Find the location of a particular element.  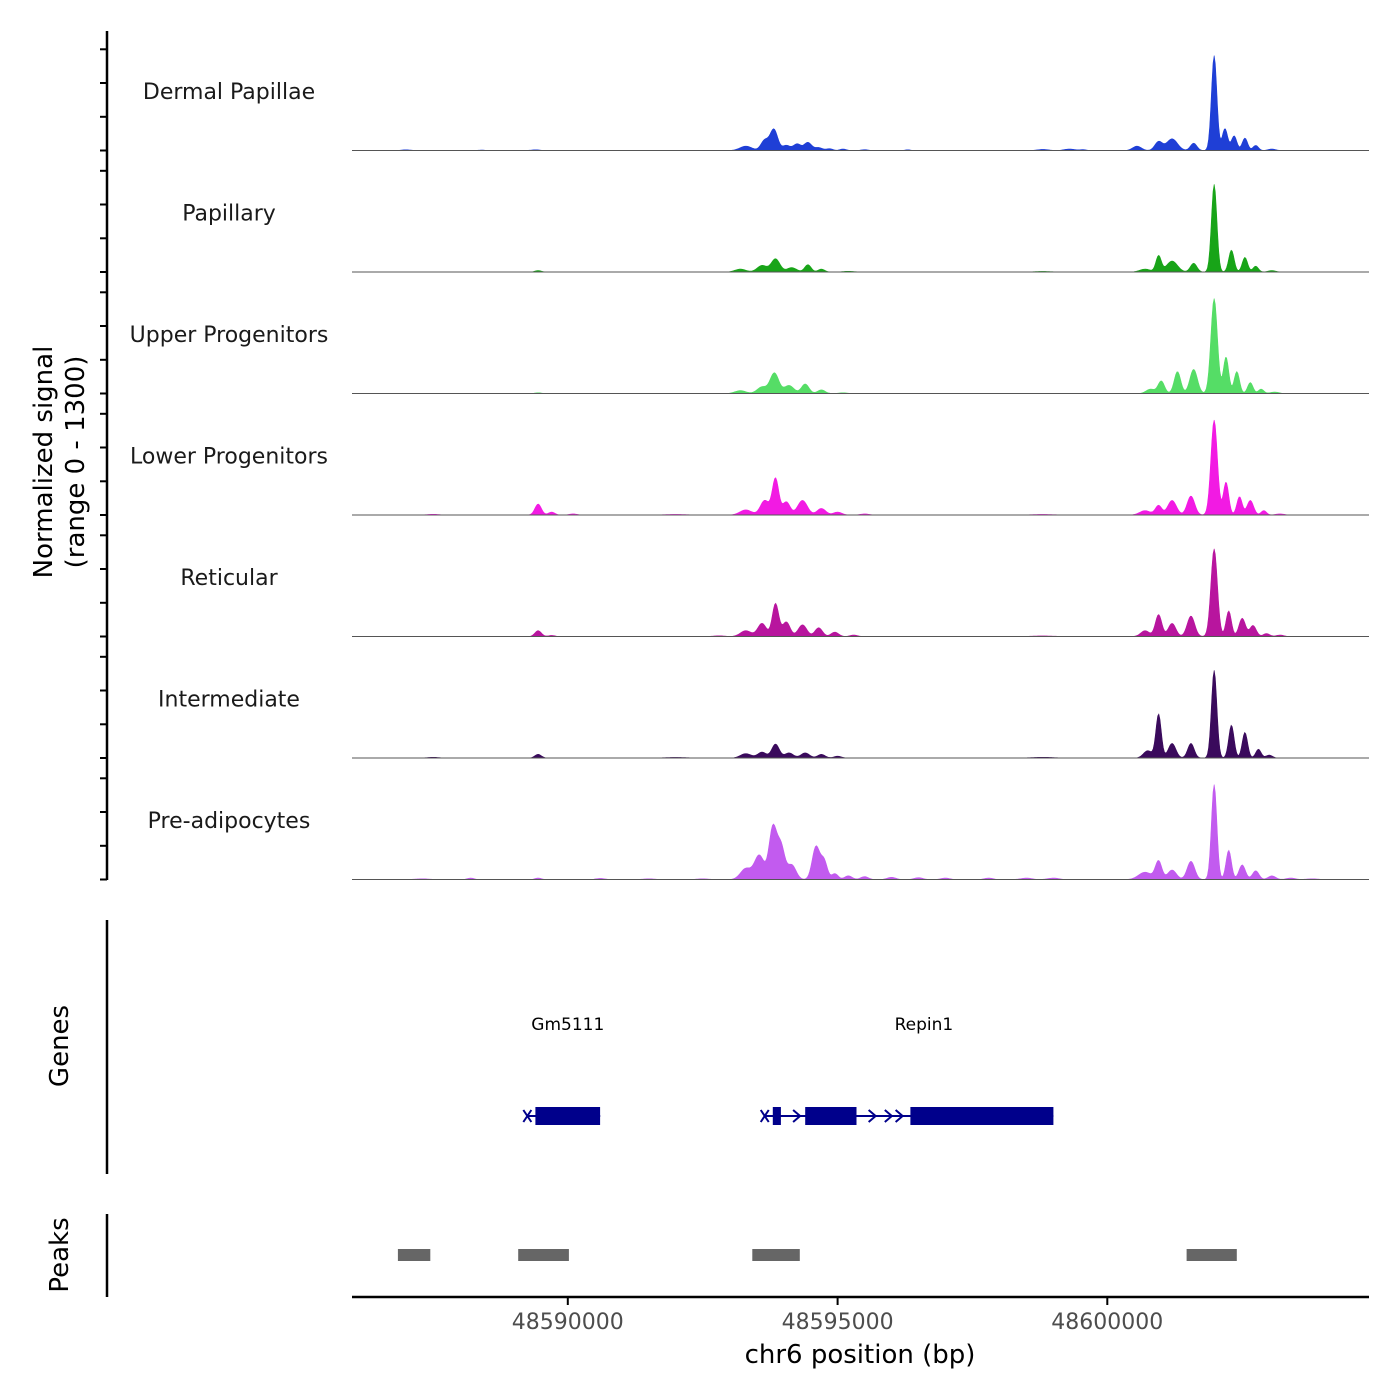

x-axis-ticks: 48590000 48595000 48600000 is located at coordinates (837, 1316).